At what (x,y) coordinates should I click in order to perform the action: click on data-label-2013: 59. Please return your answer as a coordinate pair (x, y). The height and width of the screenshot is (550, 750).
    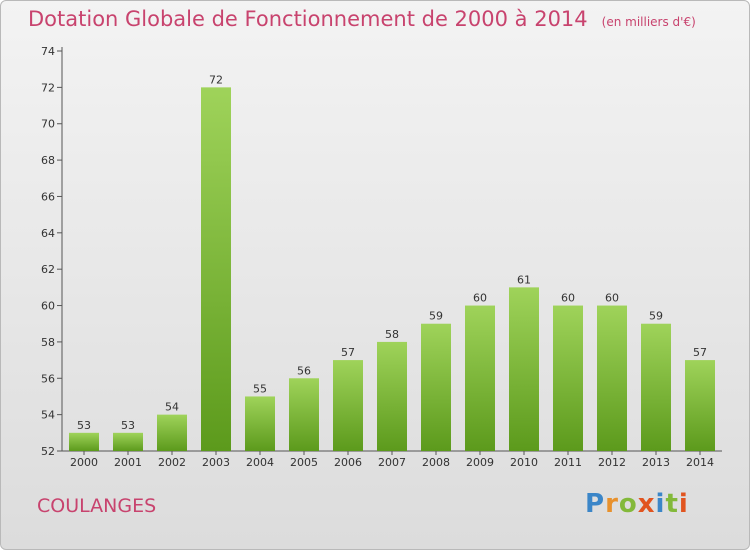
    Looking at the image, I should click on (656, 316).